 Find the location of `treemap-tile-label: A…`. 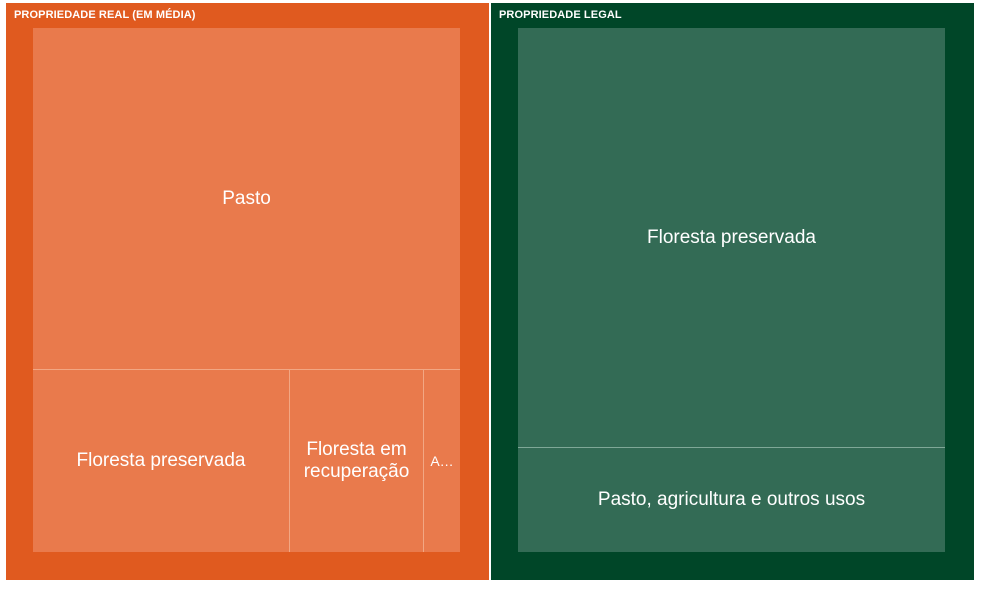

treemap-tile-label: A… is located at coordinates (442, 461).